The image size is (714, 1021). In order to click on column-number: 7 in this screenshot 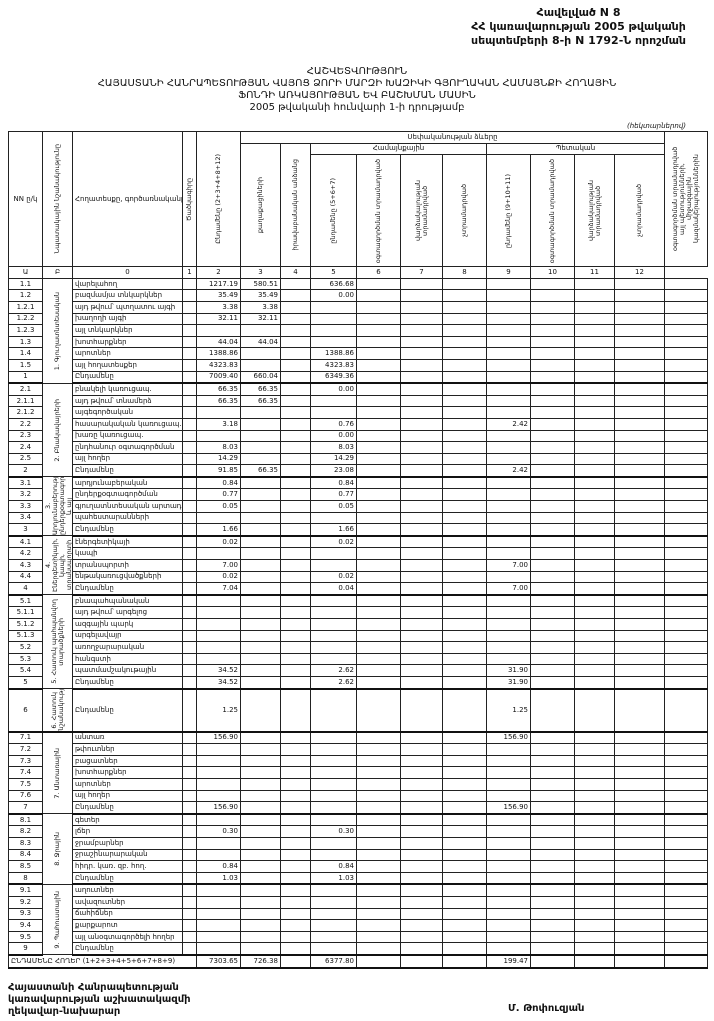, I will do `click(421, 272)`.